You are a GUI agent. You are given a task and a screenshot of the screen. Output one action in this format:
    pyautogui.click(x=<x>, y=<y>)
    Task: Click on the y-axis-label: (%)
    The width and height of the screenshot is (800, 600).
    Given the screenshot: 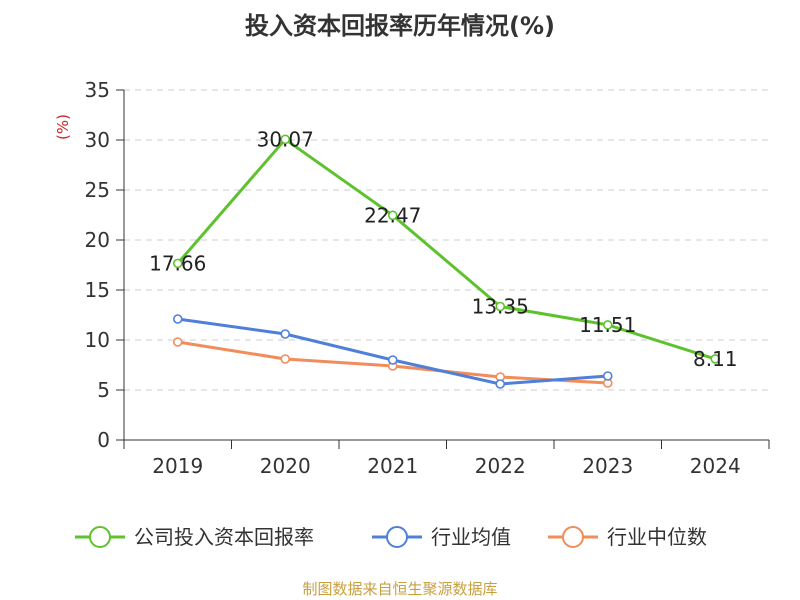 What is the action you would take?
    pyautogui.click(x=63, y=127)
    